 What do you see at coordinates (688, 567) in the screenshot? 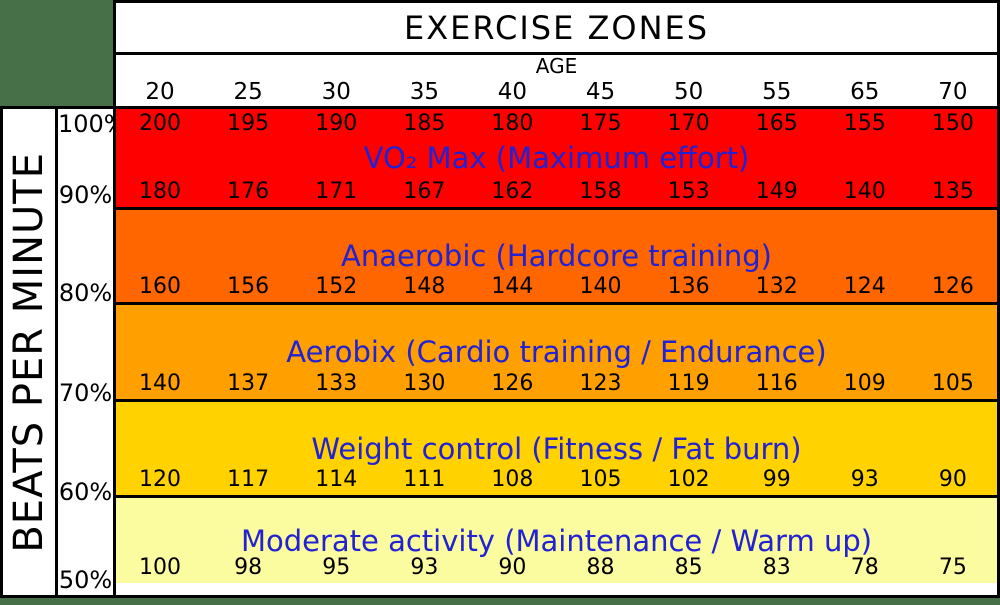
I see `bpm-value: 85` at bounding box center [688, 567].